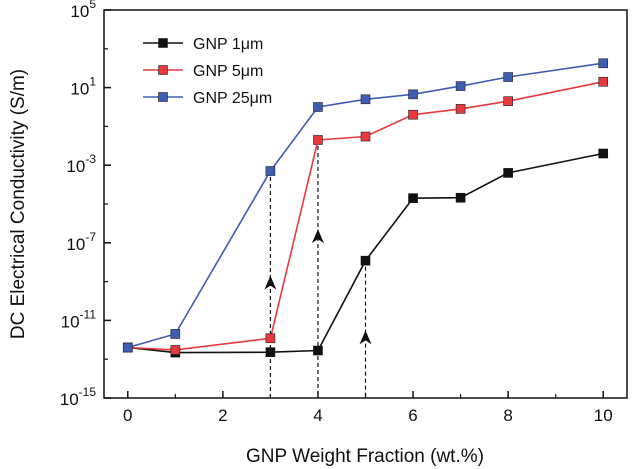 The height and width of the screenshot is (469, 639). Describe the element at coordinates (81, 164) in the screenshot. I see `y-tick-label: 10⁻³` at that location.